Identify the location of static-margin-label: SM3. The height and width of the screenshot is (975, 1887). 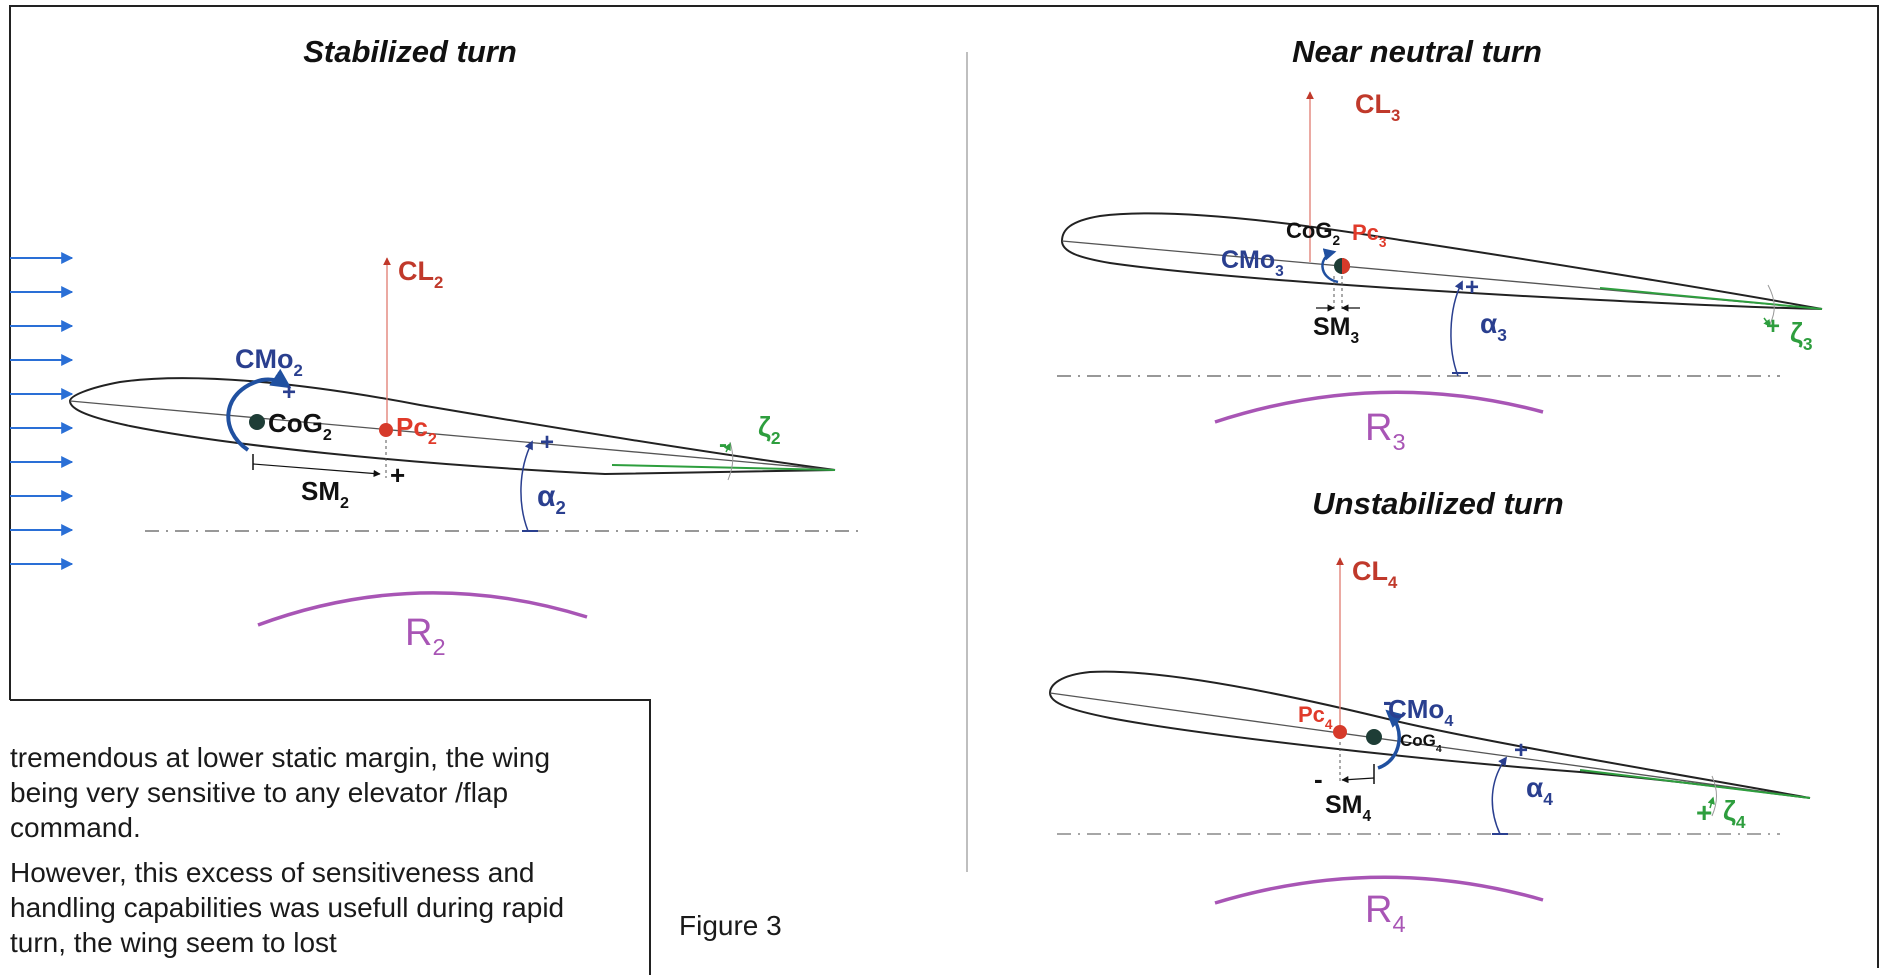
(1336, 330).